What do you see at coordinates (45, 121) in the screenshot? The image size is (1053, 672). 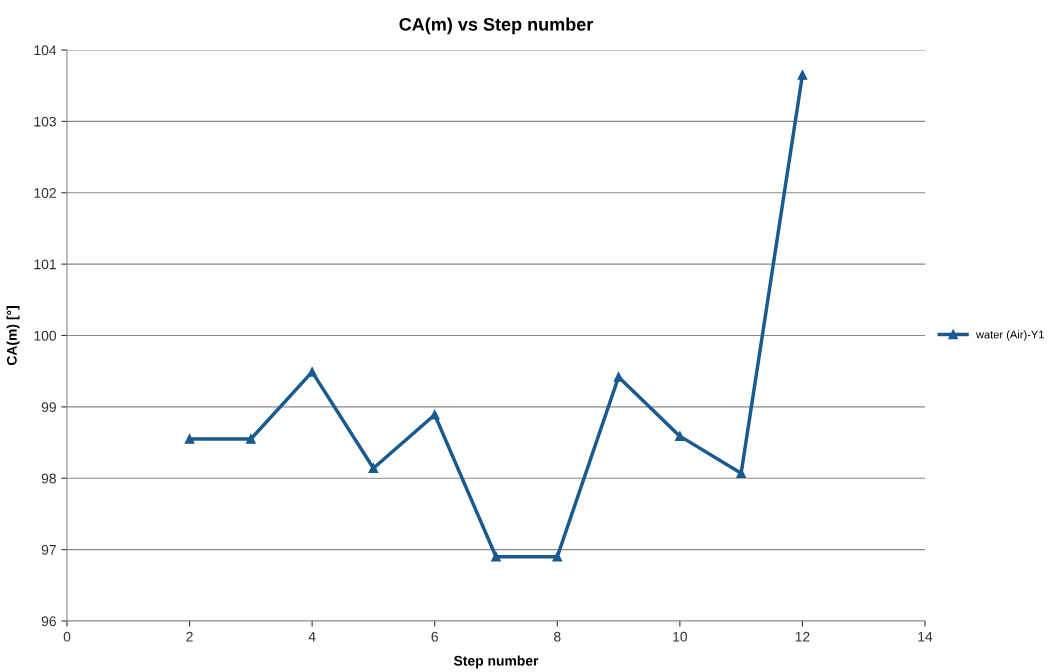 I see `y-tick-label: 103` at bounding box center [45, 121].